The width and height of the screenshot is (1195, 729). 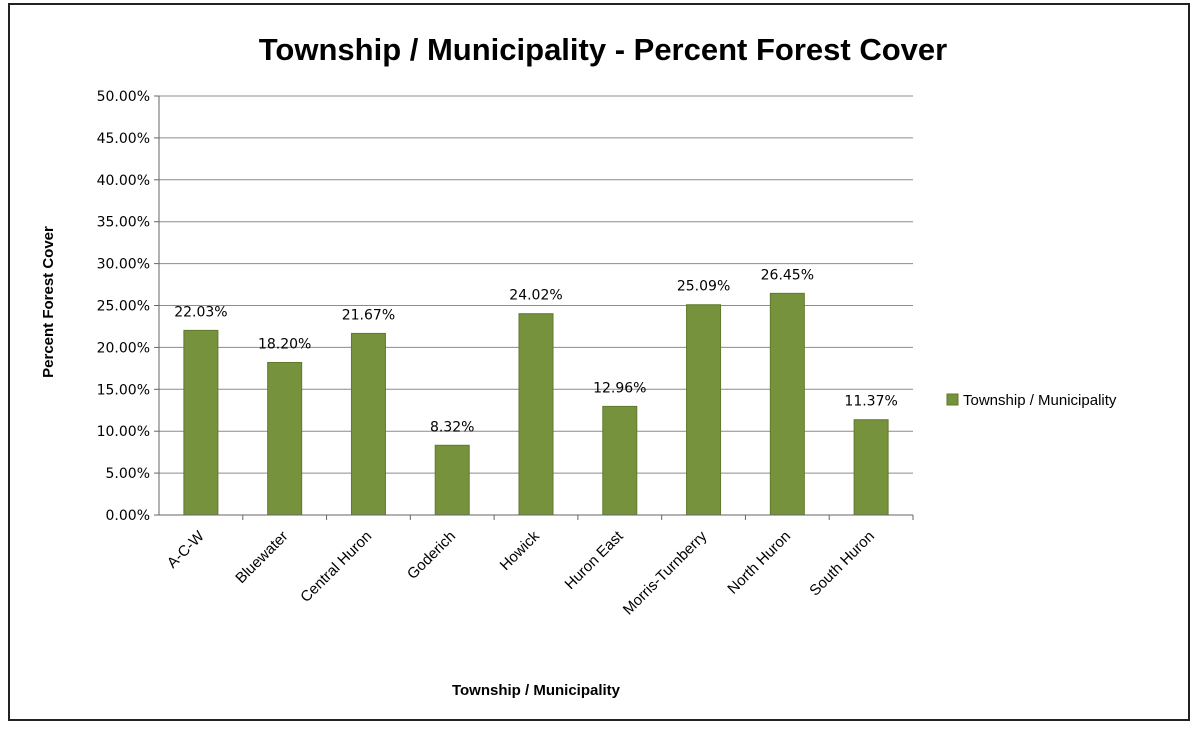 I want to click on legend-label: Township / Municipality, so click(x=1040, y=400).